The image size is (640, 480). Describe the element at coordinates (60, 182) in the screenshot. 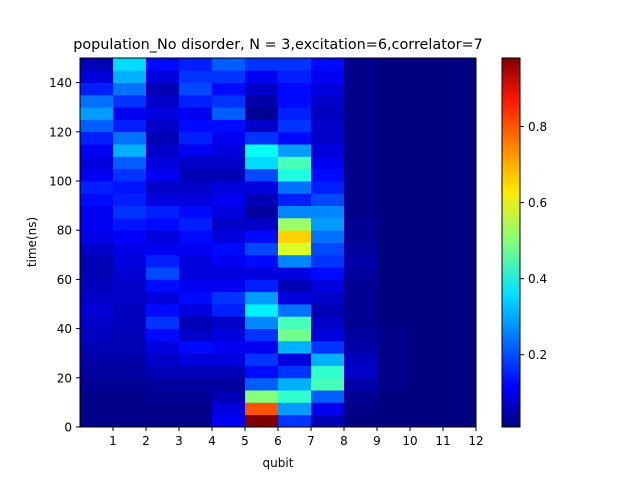

I see `y-tick-label: 100` at that location.